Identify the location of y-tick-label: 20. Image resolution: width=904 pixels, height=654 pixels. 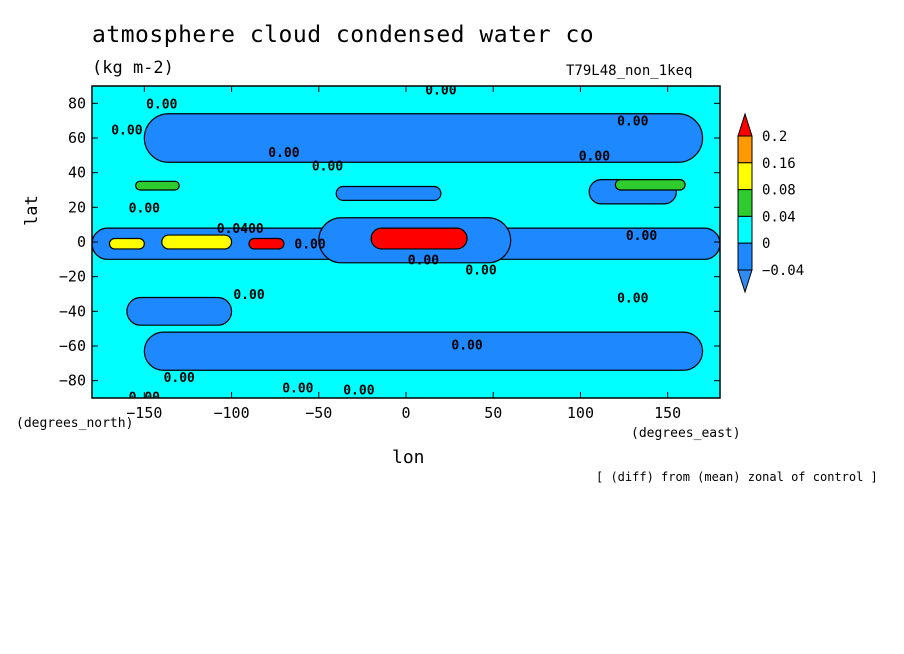
(77, 207).